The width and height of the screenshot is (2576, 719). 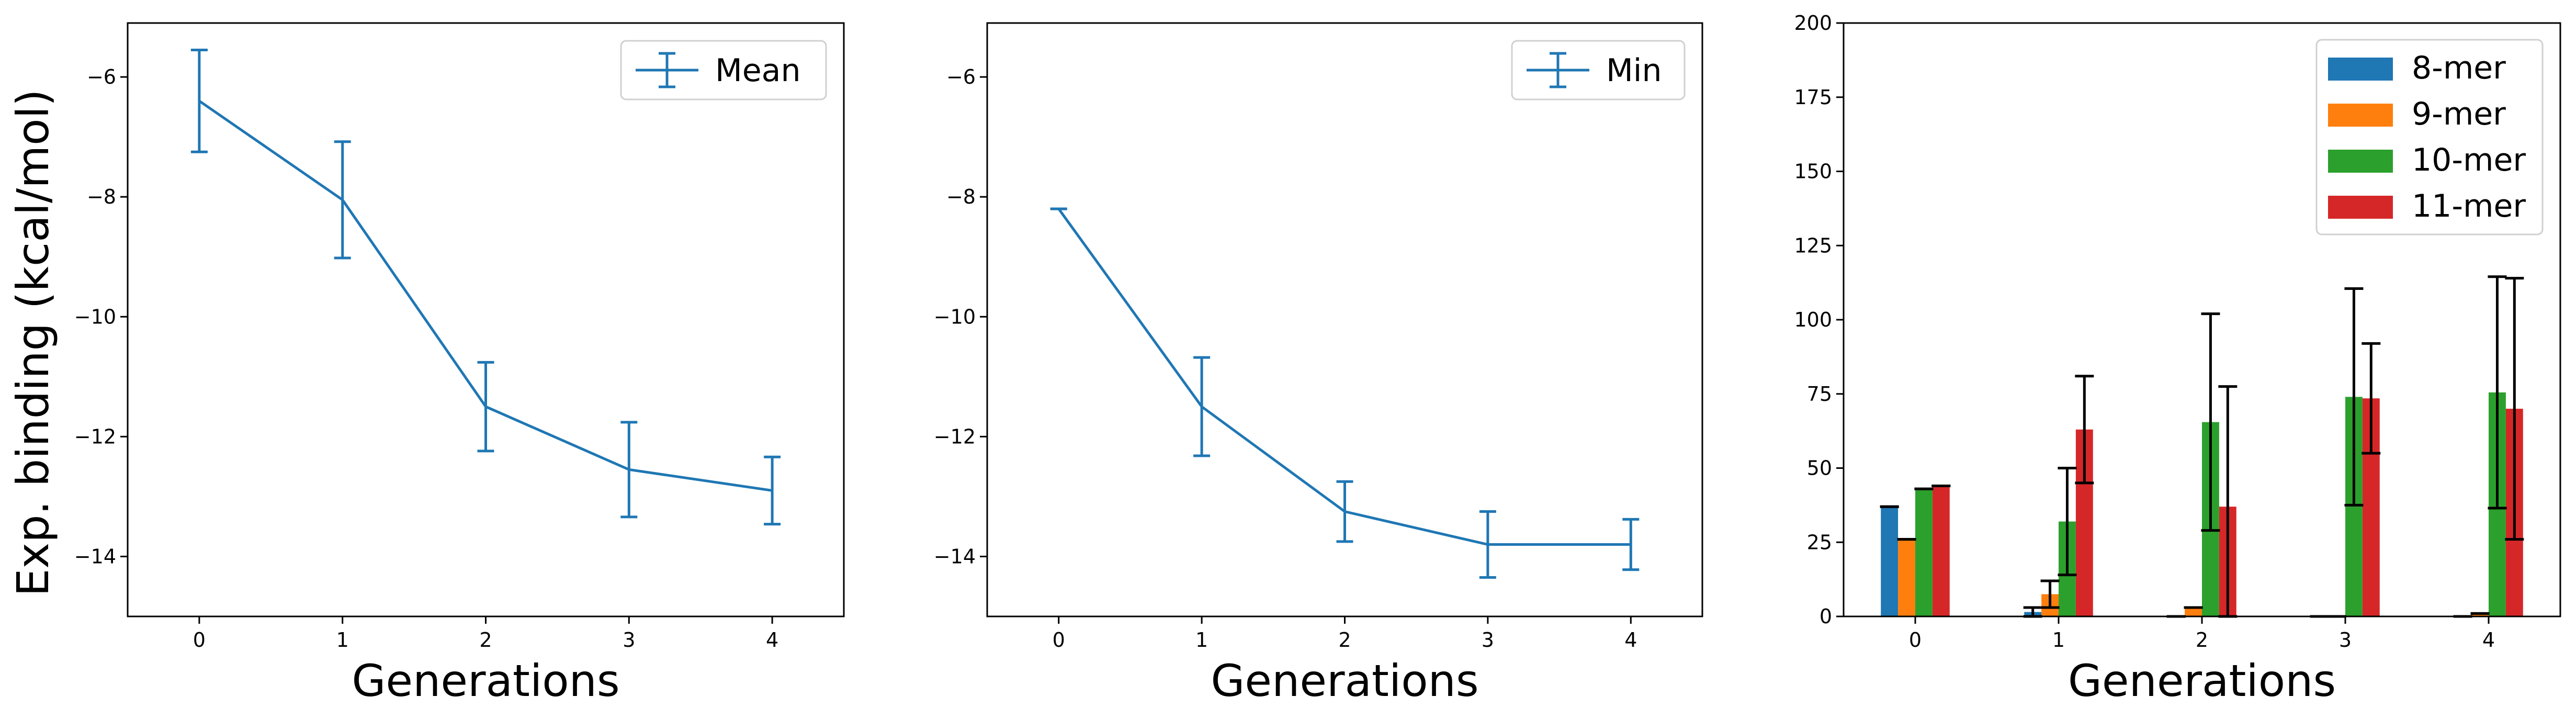 What do you see at coordinates (2459, 114) in the screenshot?
I see `legend-label: 9-mer` at bounding box center [2459, 114].